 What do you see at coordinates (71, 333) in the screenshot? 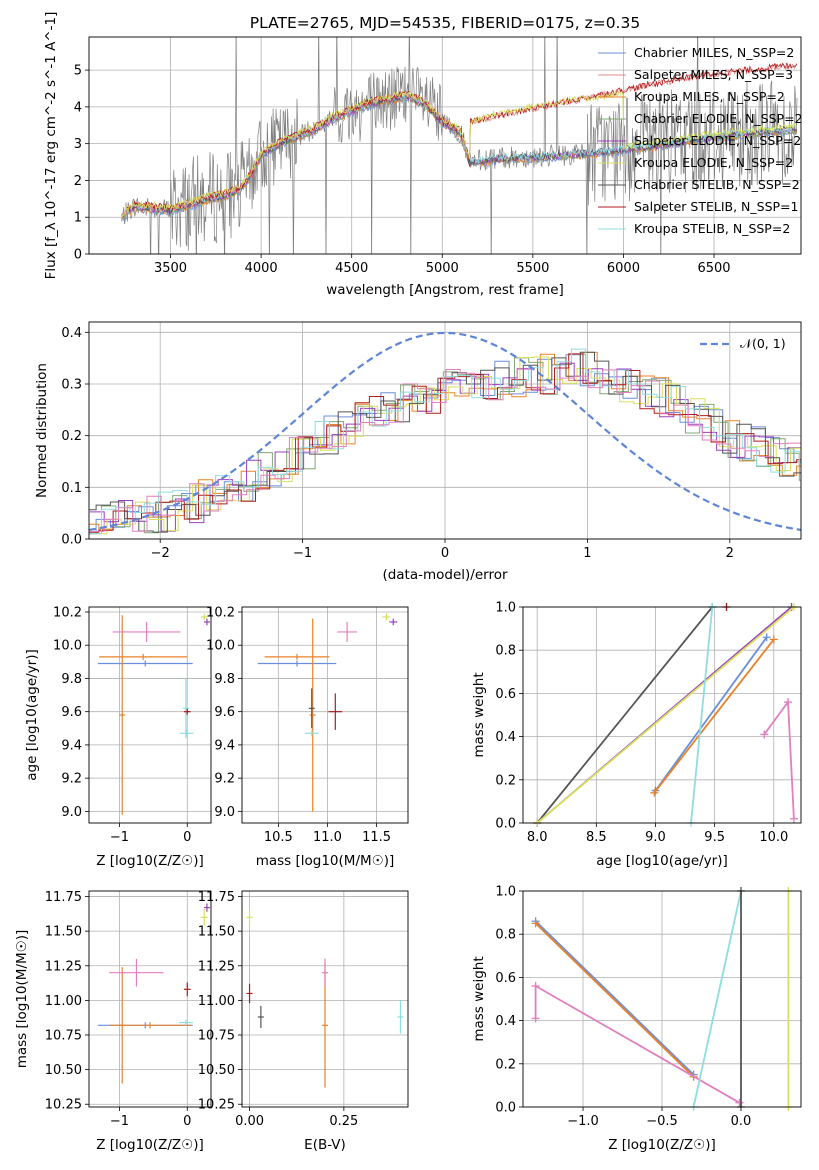
I see `y-tick-label: 0.4` at bounding box center [71, 333].